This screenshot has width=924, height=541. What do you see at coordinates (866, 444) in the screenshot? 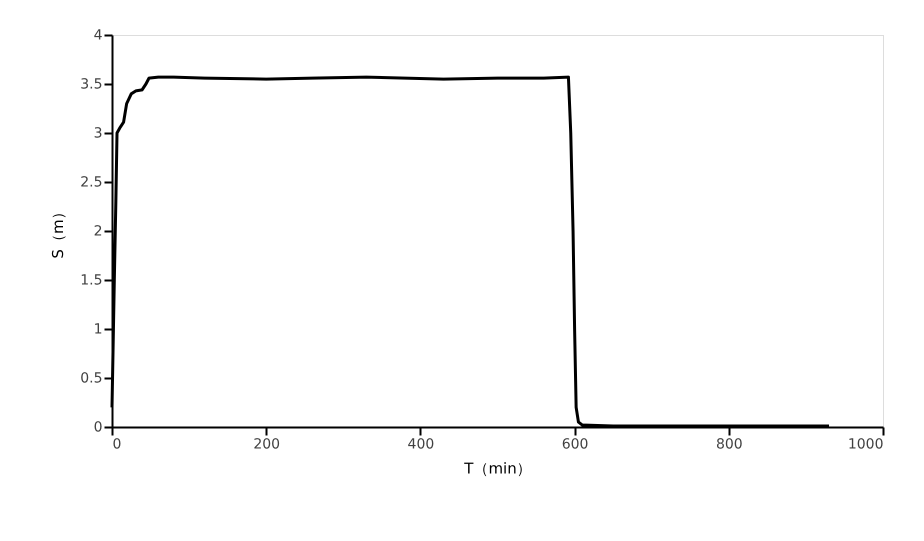
I see `x-tick-label: 1000` at bounding box center [866, 444].